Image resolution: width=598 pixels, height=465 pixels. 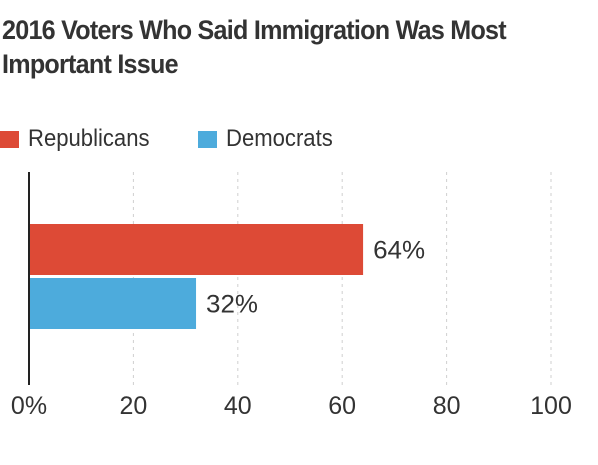 I want to click on x-tick-label-60: 60, so click(x=342, y=406).